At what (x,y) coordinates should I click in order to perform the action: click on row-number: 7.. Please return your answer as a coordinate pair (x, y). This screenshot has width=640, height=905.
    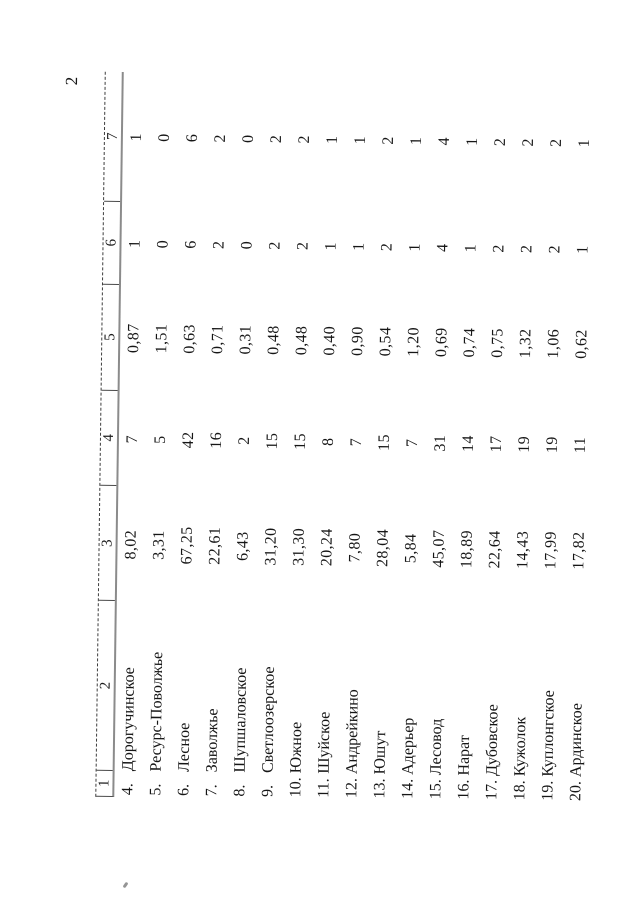
    Looking at the image, I should click on (212, 790).